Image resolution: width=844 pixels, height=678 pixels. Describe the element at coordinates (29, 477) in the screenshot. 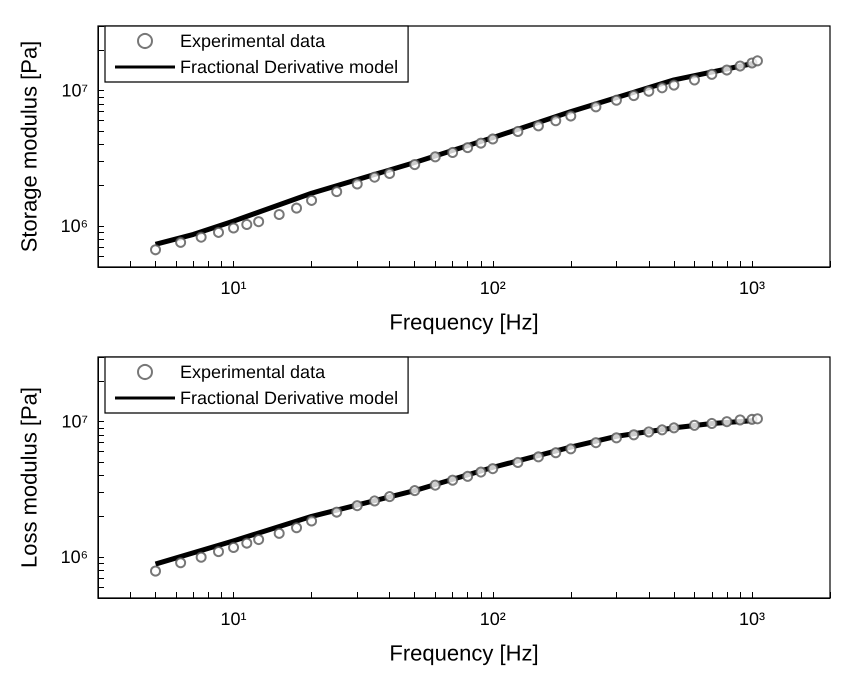

I see `y-axis-title: Loss modulus [Pa]` at that location.